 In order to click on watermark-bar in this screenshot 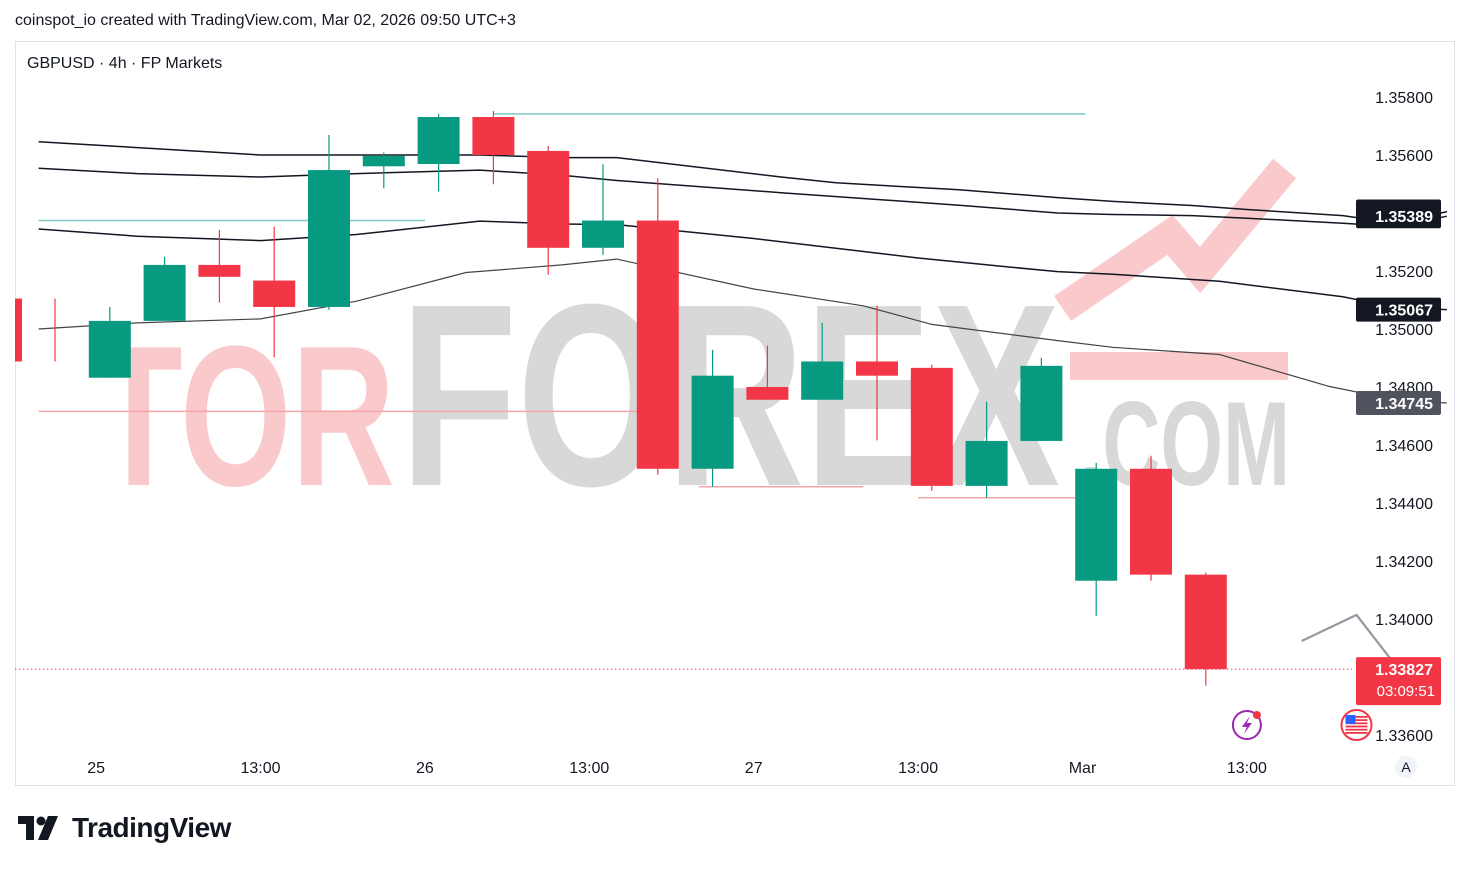, I will do `click(1179, 366)`.